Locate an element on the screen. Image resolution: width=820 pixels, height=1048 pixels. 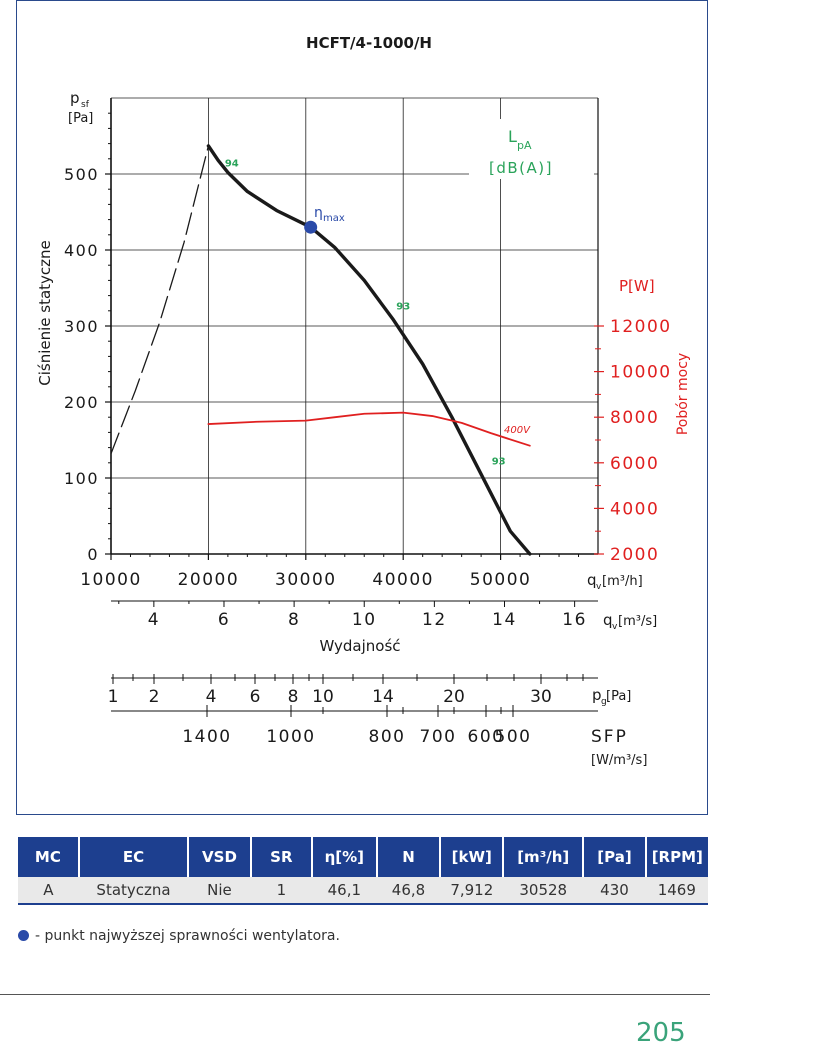
pg-tick-label: 30 is located at coordinates (541, 697).